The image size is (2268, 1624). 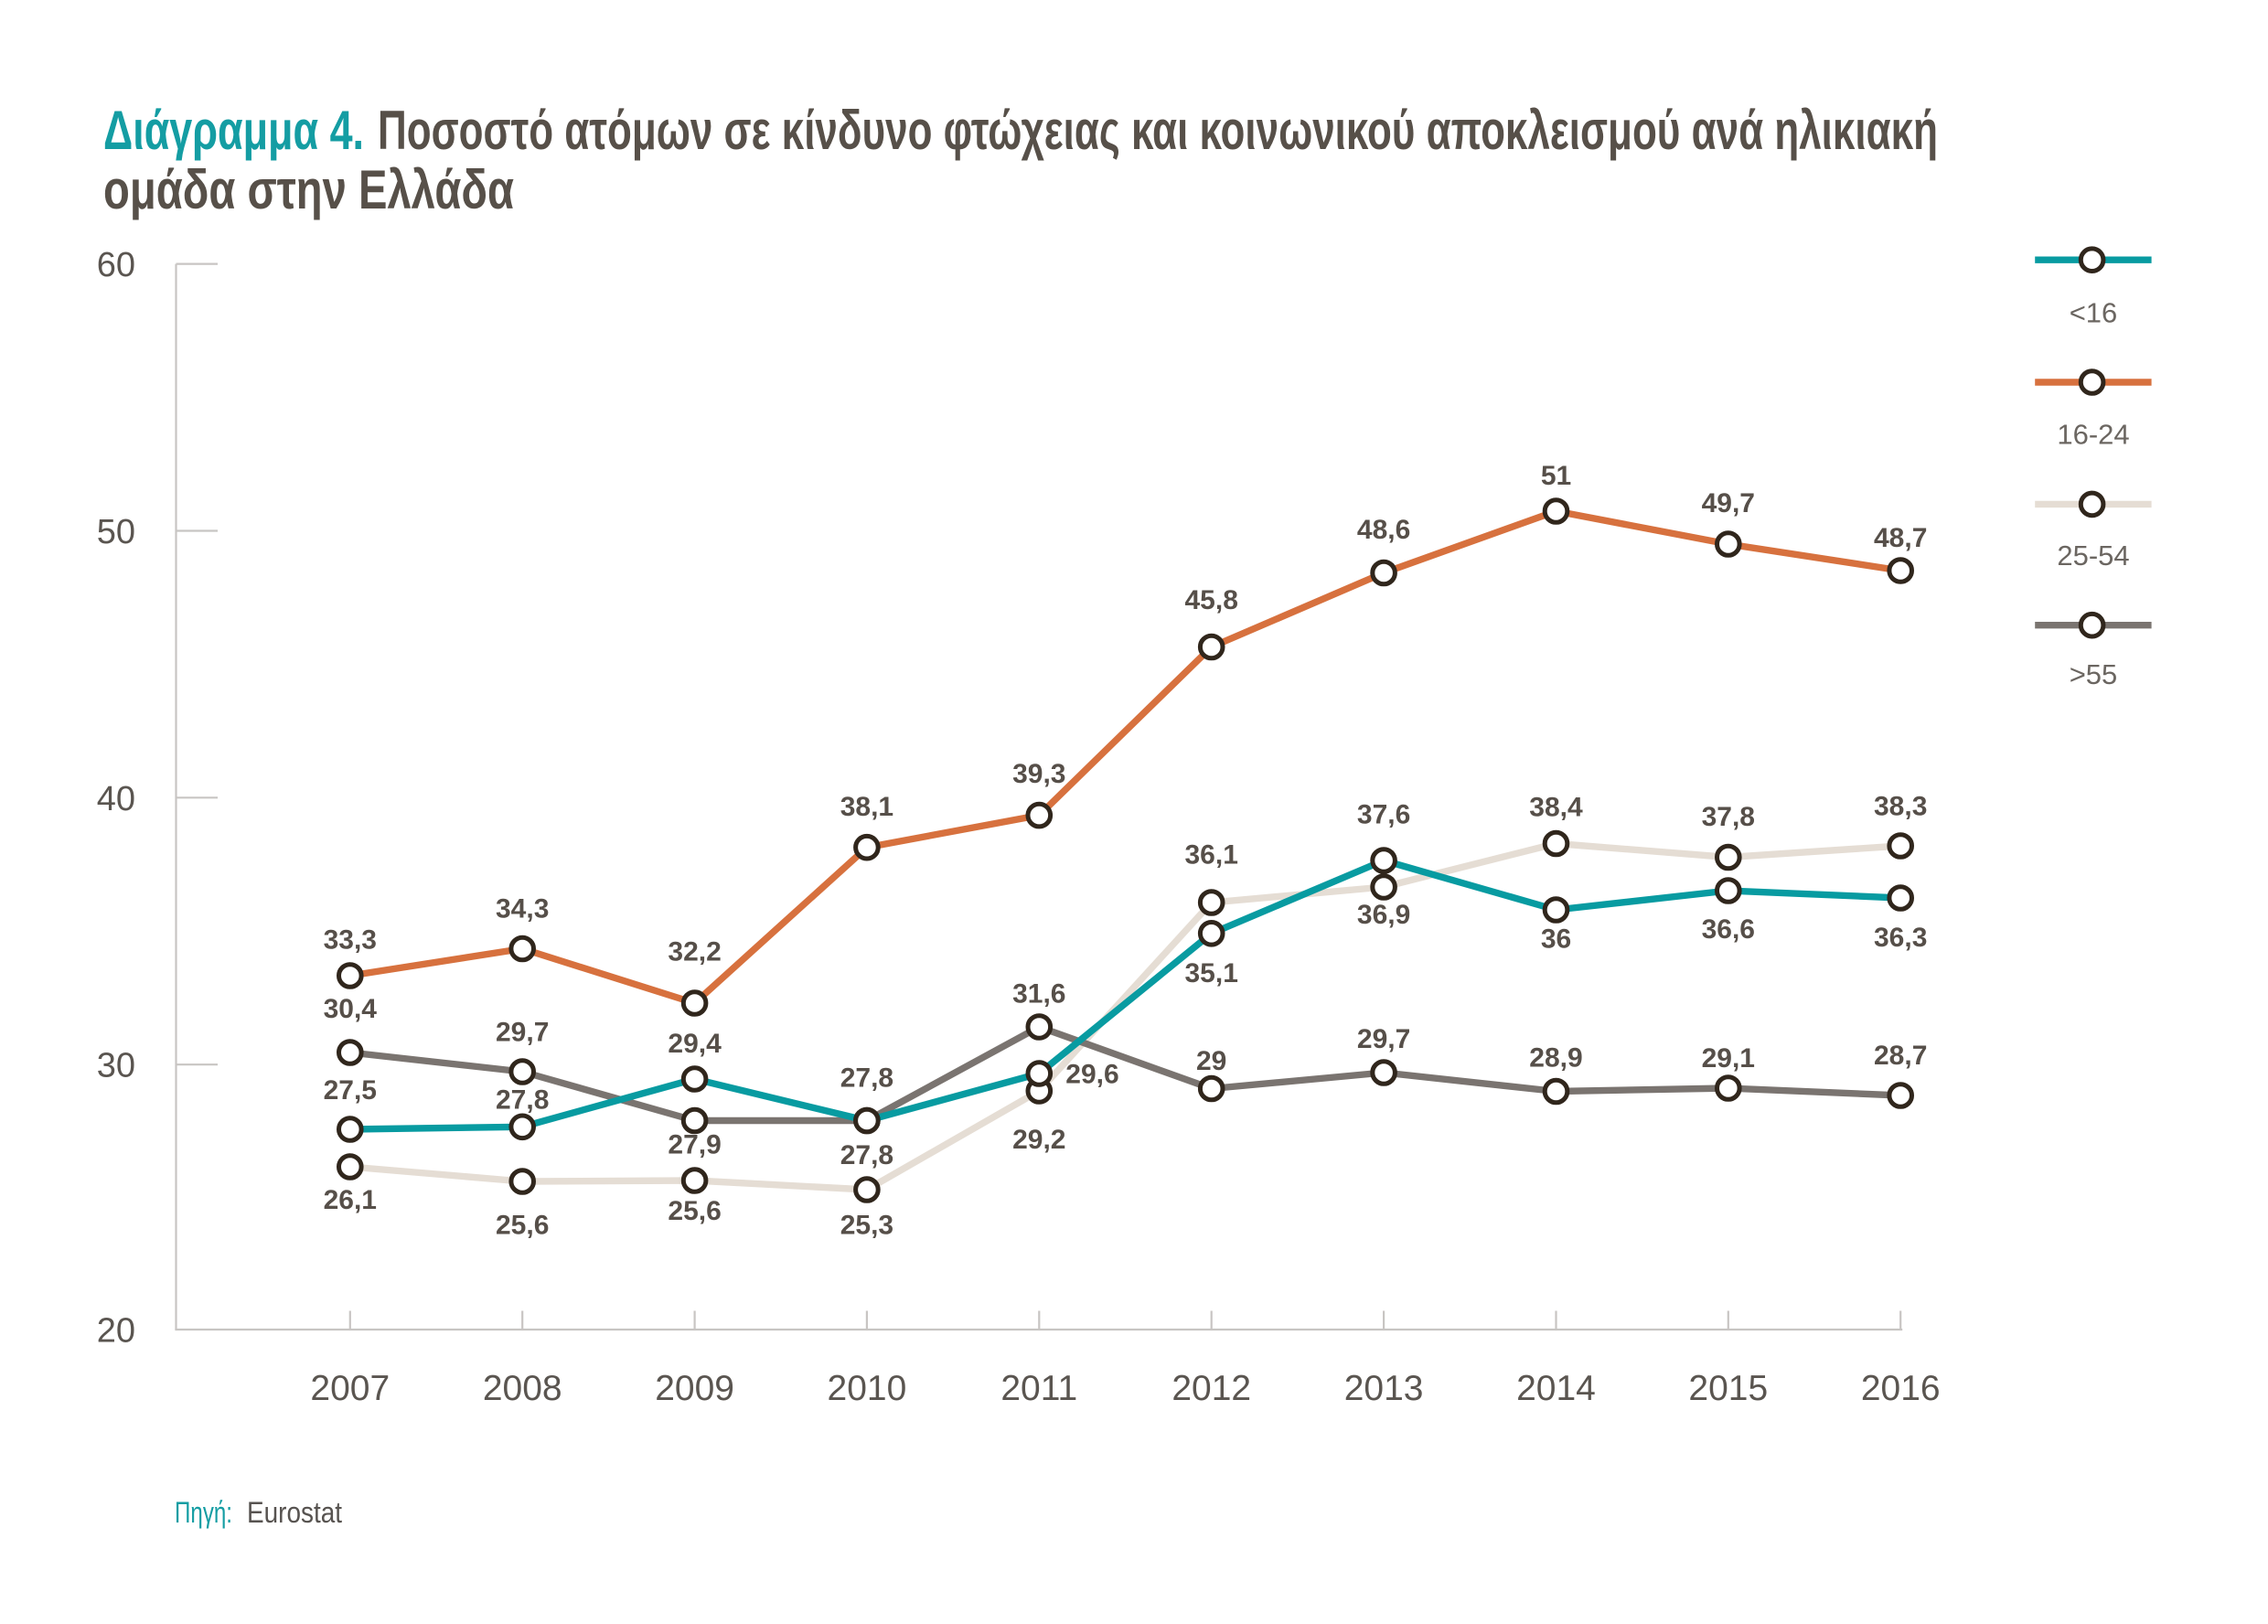 I want to click on svg-text: 38,3, so click(x=1900, y=806).